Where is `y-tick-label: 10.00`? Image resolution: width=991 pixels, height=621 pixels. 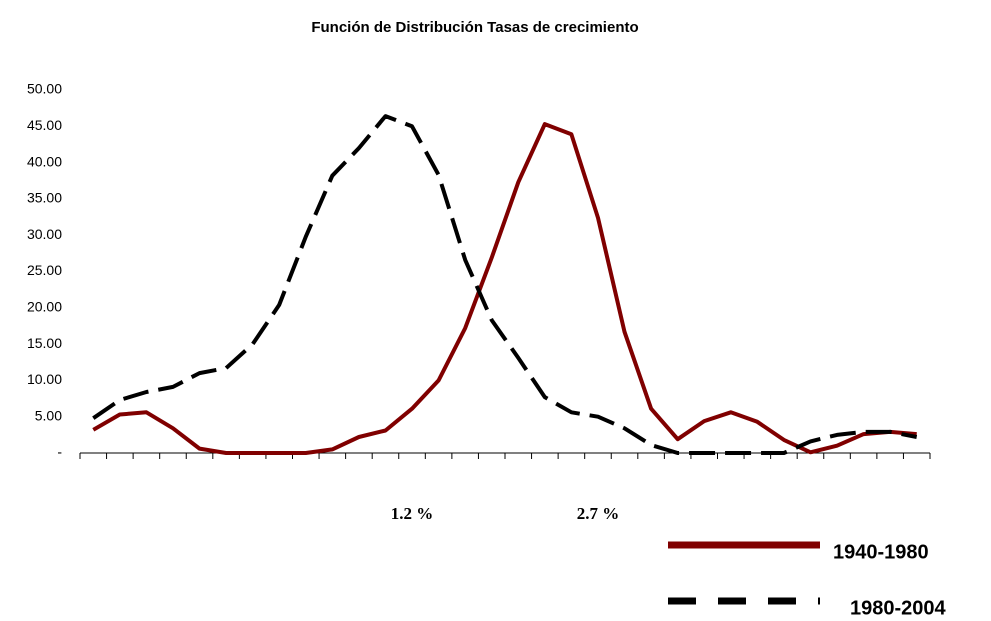
y-tick-label: 10.00 is located at coordinates (44, 379).